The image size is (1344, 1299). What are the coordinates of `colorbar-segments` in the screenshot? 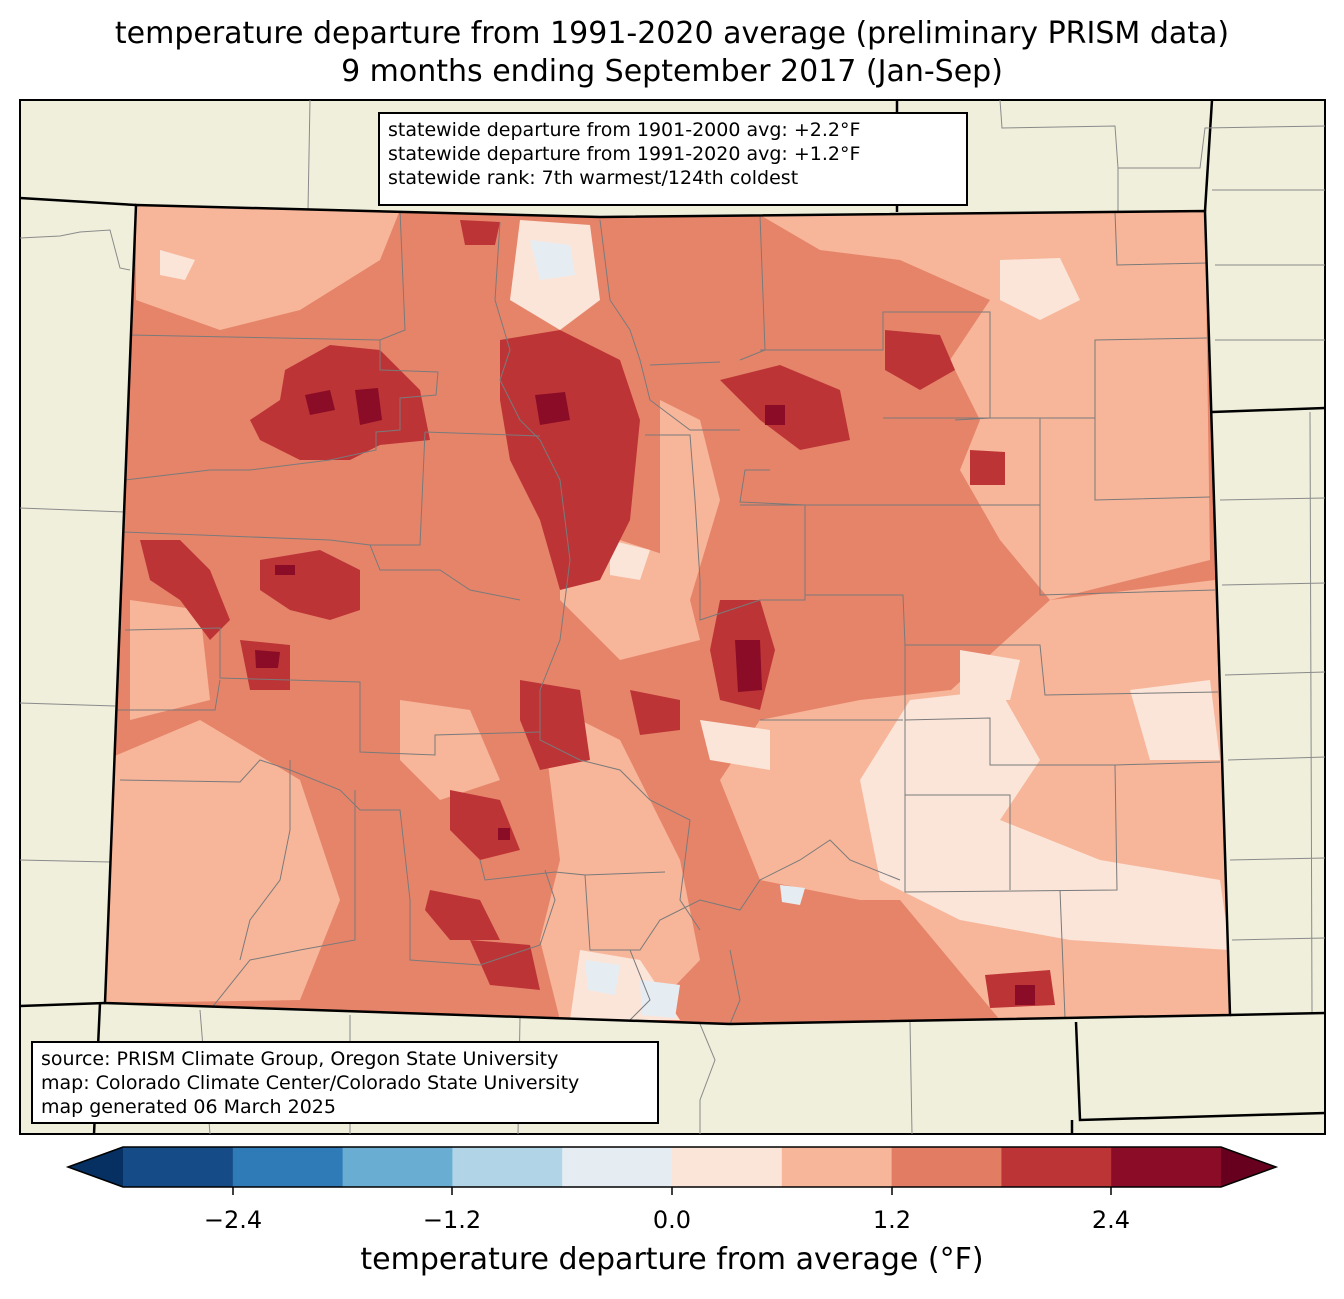 It's located at (672, 1167).